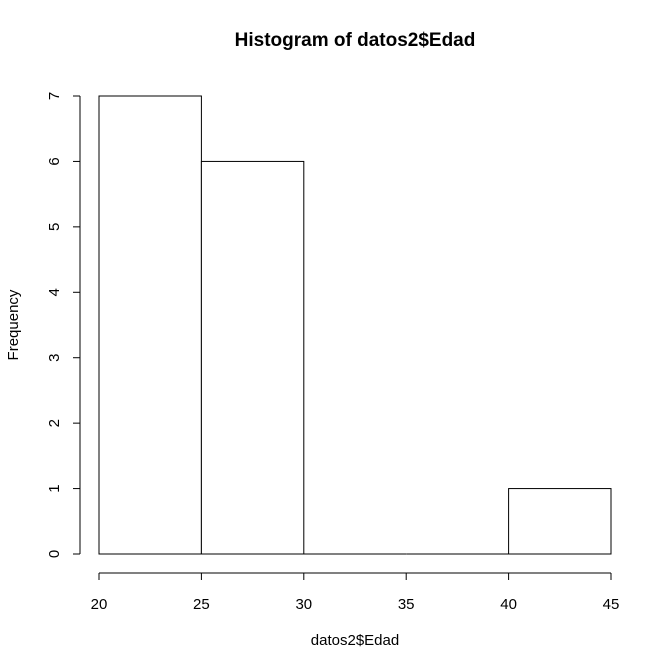 This screenshot has height=671, width=670. I want to click on x-tick-label-45: 45, so click(611, 604).